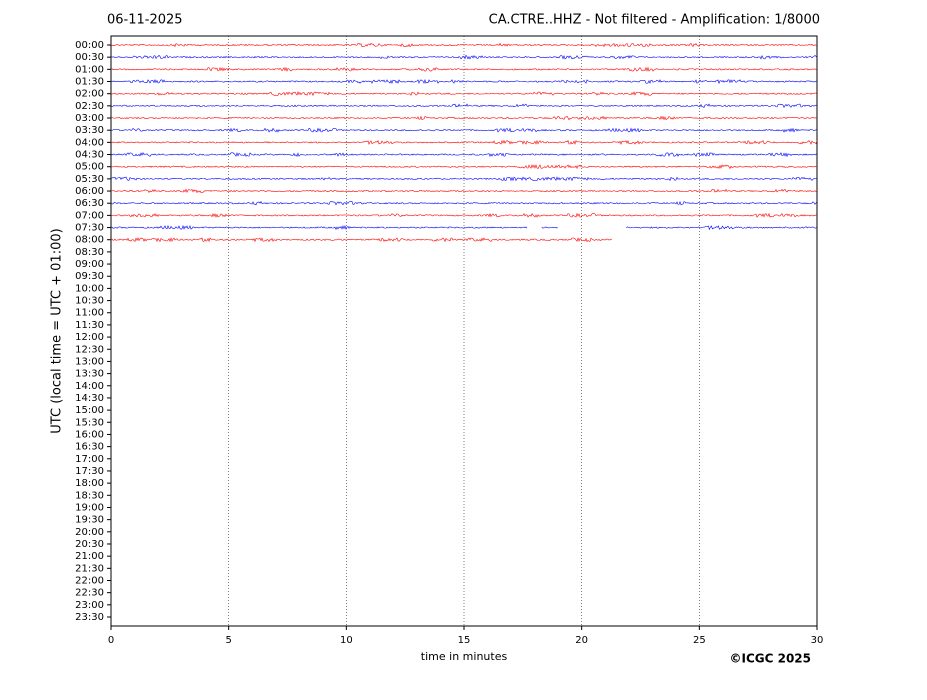 The height and width of the screenshot is (700, 927). I want to click on x-tick-label: 10, so click(346, 640).